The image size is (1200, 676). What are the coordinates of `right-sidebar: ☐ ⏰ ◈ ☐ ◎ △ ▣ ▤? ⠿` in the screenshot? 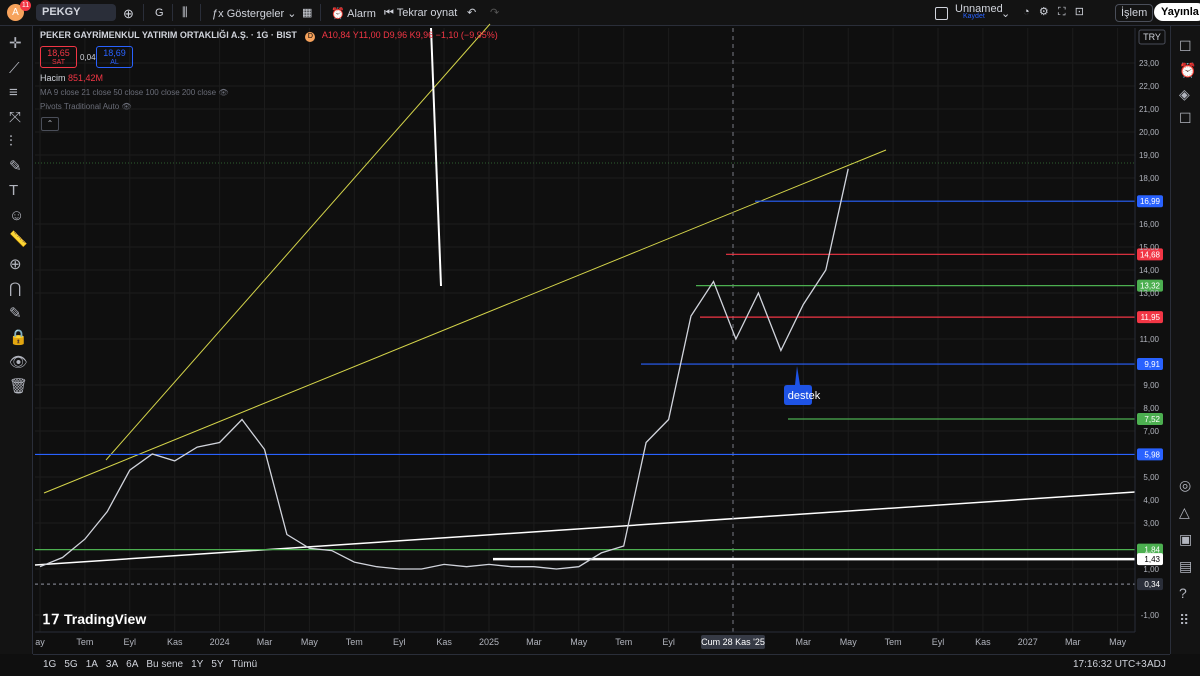 It's located at (1185, 340).